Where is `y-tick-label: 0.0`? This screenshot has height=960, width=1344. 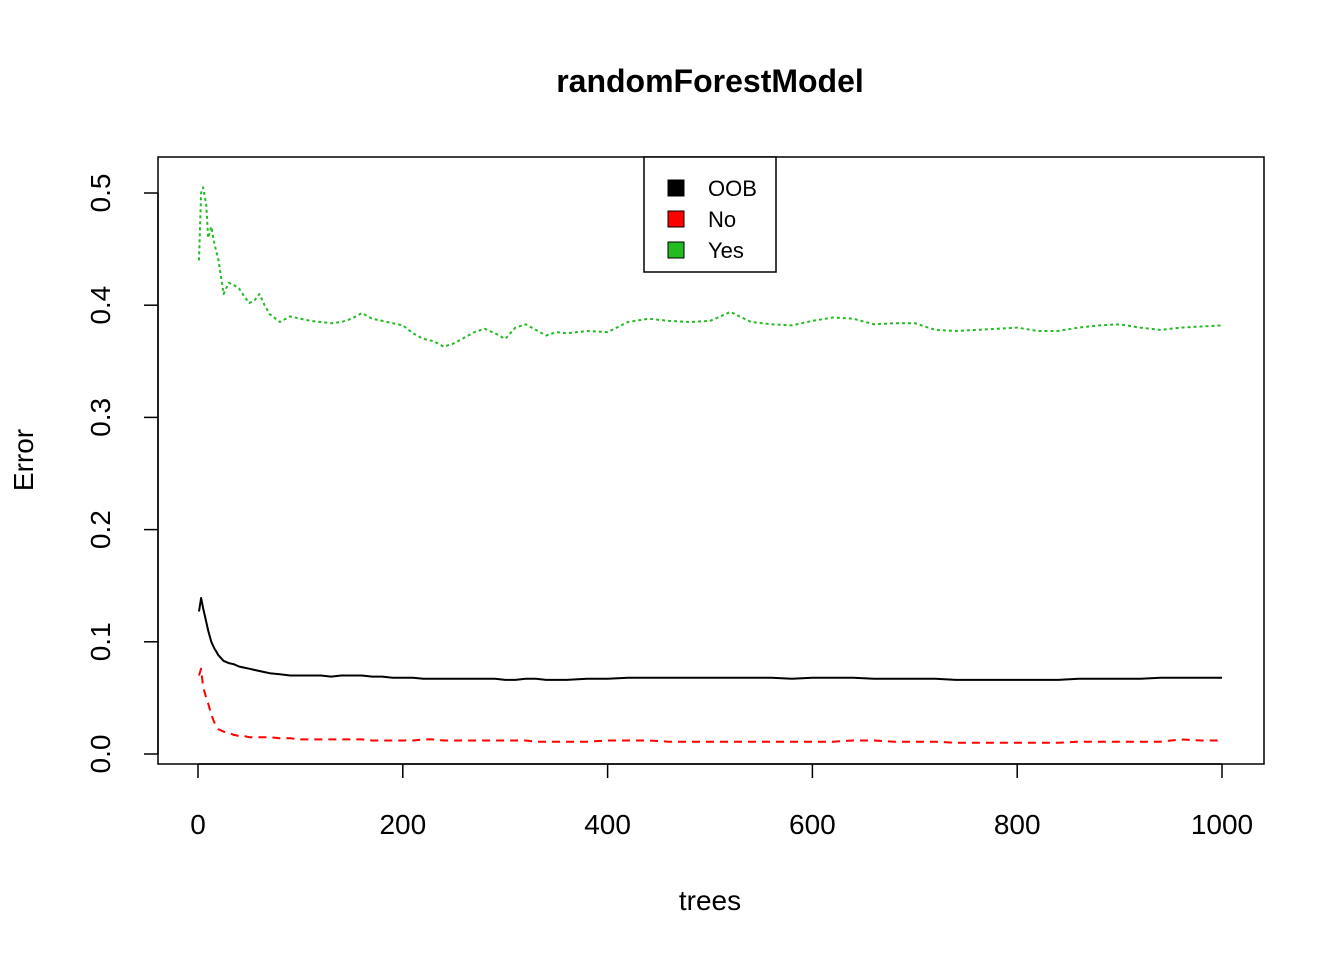
y-tick-label: 0.0 is located at coordinates (100, 754).